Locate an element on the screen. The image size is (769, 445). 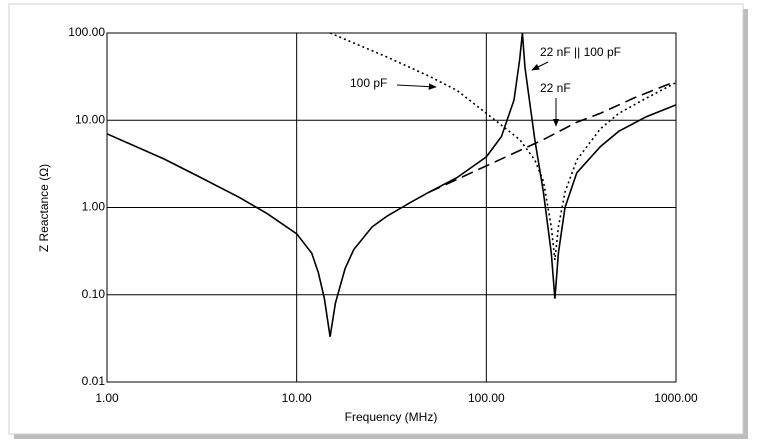
y-axis-label: Z Reactance (Ω) is located at coordinates (44, 208).